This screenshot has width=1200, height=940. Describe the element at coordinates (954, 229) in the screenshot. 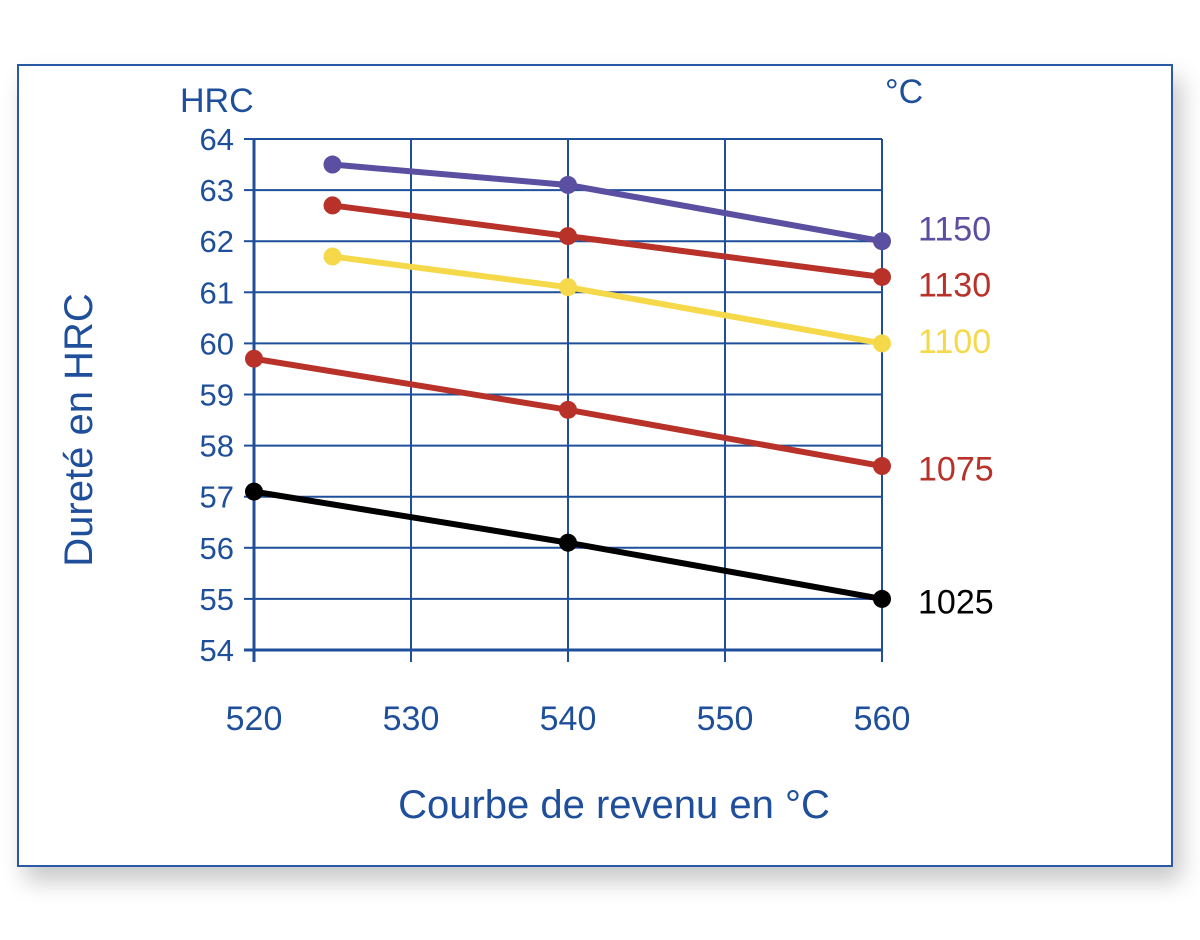

I see `series-label-1150: 1150` at that location.